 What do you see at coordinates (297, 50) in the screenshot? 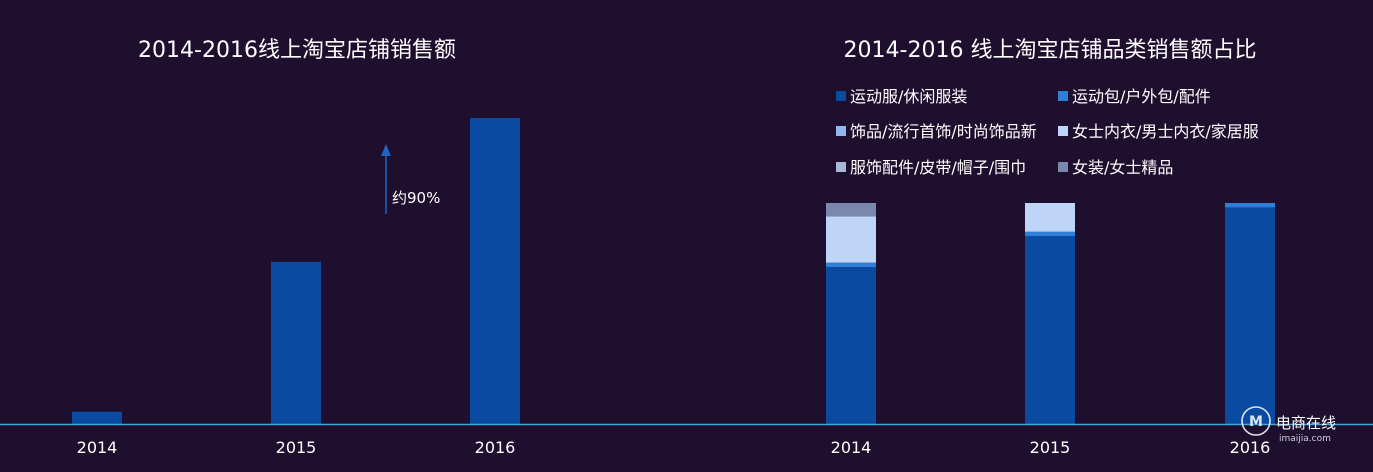
I see `left-chart-title: 2014-2016线上淘宝店铺销售额` at bounding box center [297, 50].